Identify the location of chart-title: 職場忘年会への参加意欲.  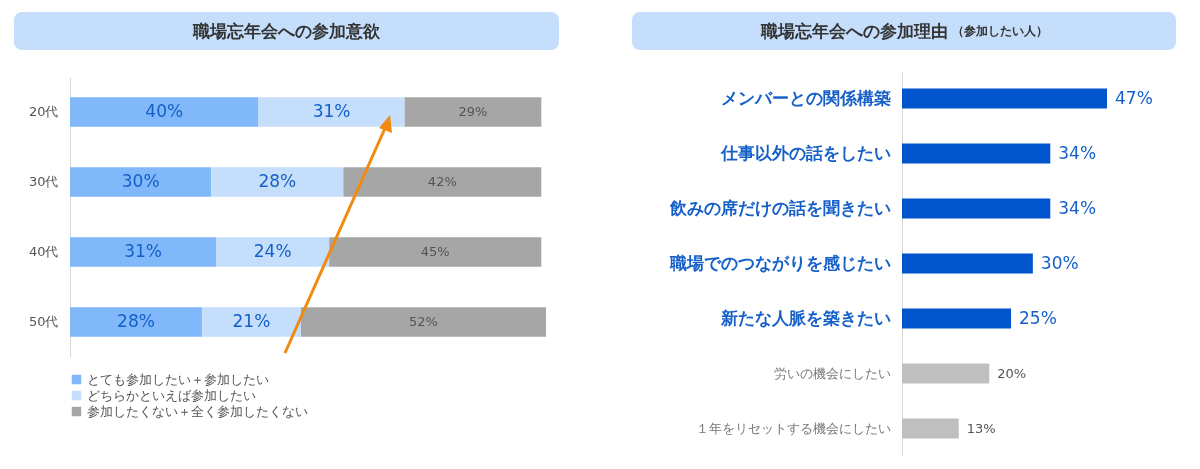
(286, 31).